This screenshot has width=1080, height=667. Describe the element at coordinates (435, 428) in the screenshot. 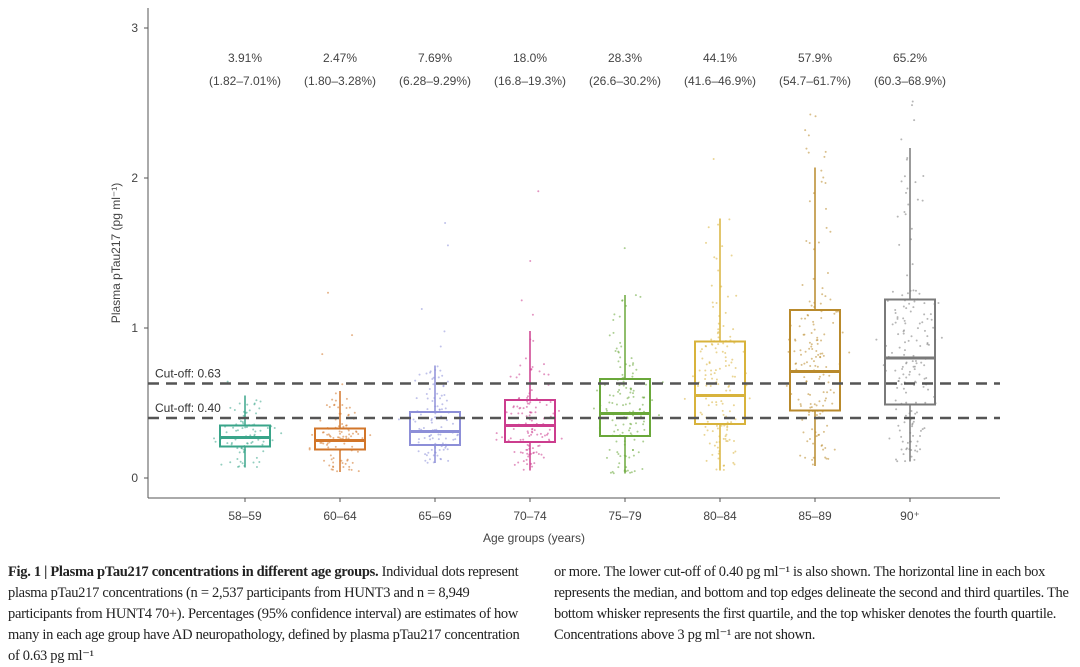

I see `box` at that location.